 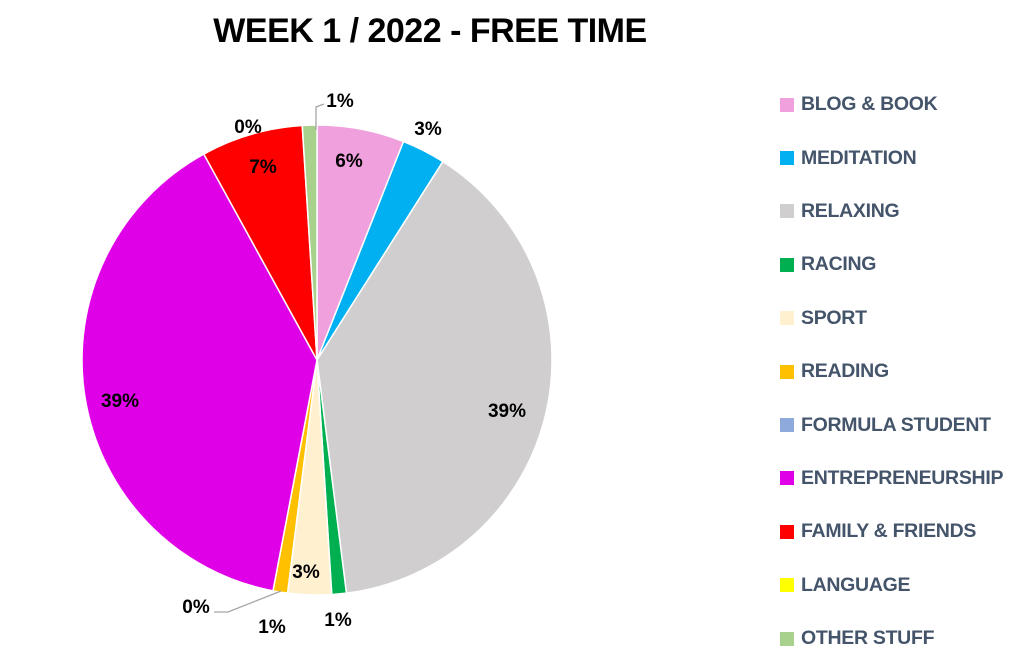 What do you see at coordinates (845, 371) in the screenshot?
I see `legend-label: READING` at bounding box center [845, 371].